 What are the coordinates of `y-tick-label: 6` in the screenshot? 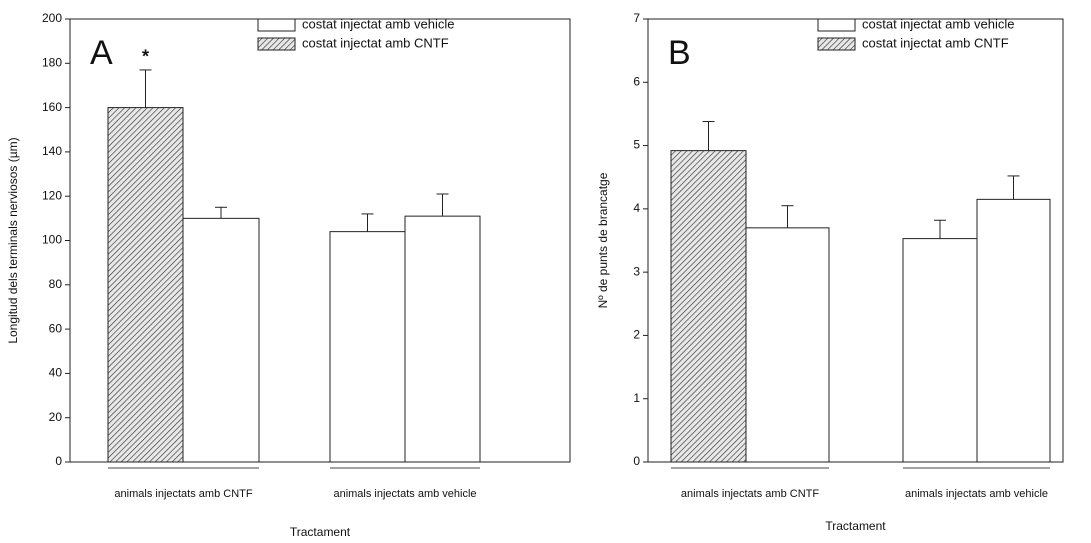 It's located at (636, 81).